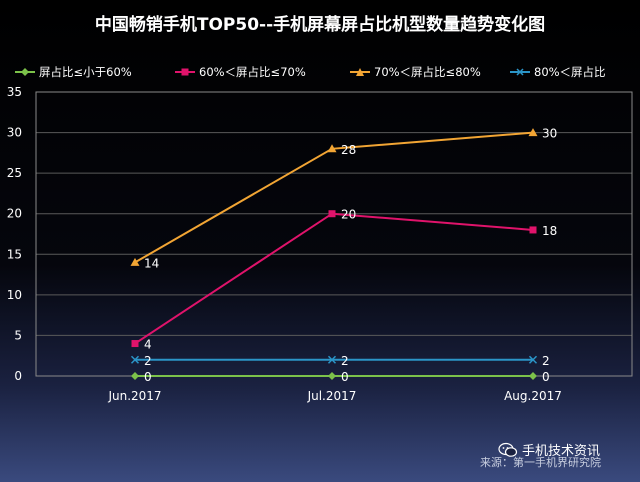  Describe the element at coordinates (18, 335) in the screenshot. I see `y-tick-label: 5` at that location.